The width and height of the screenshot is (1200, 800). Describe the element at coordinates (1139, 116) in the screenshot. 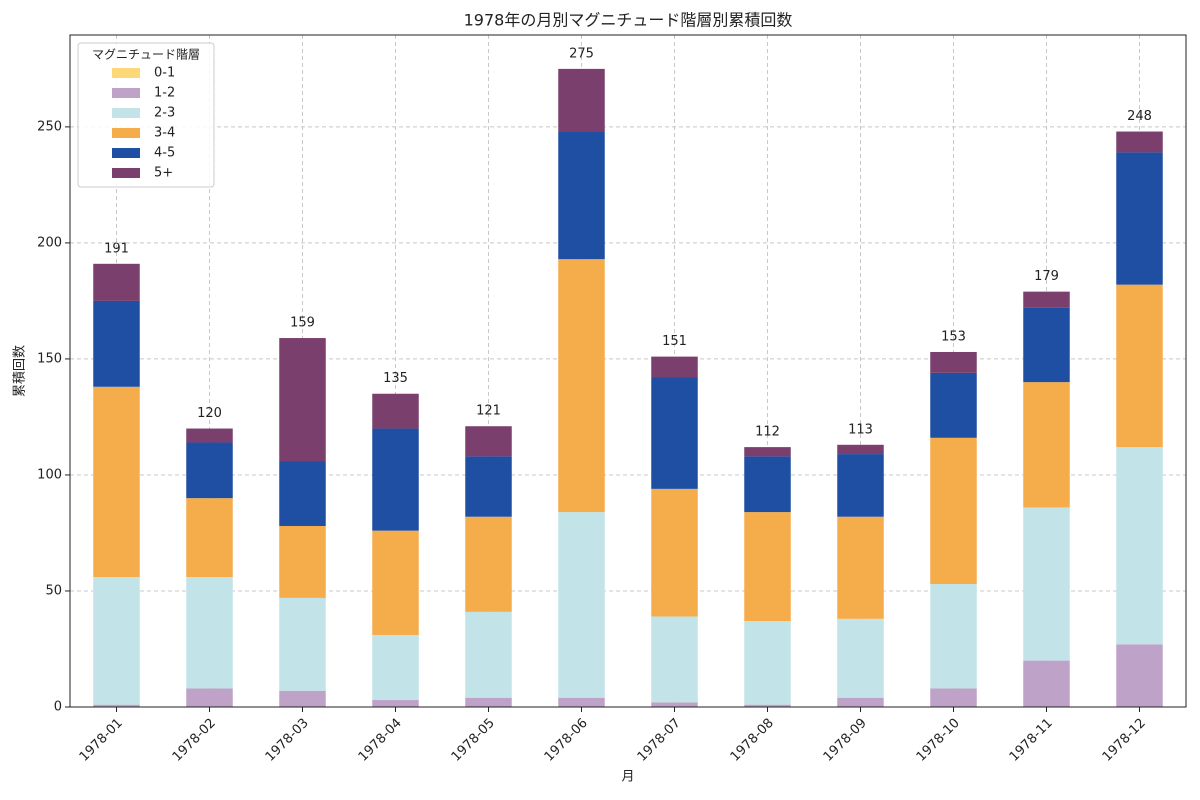

I see `total-label: 248` at that location.